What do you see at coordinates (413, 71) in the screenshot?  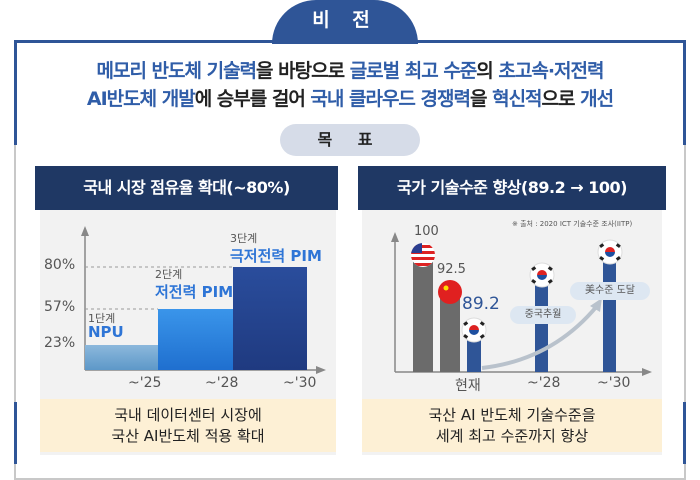 I see `vision-segment: 글로벌 최고 수준` at bounding box center [413, 71].